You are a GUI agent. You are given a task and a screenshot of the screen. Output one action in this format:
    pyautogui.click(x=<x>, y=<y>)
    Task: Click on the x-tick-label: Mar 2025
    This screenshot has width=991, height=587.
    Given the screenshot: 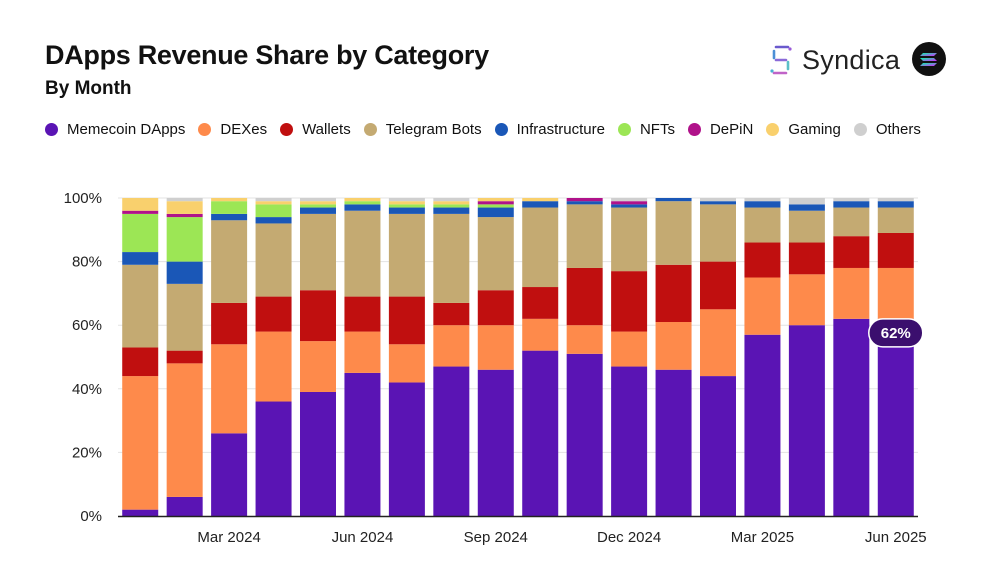 What is the action you would take?
    pyautogui.click(x=762, y=537)
    